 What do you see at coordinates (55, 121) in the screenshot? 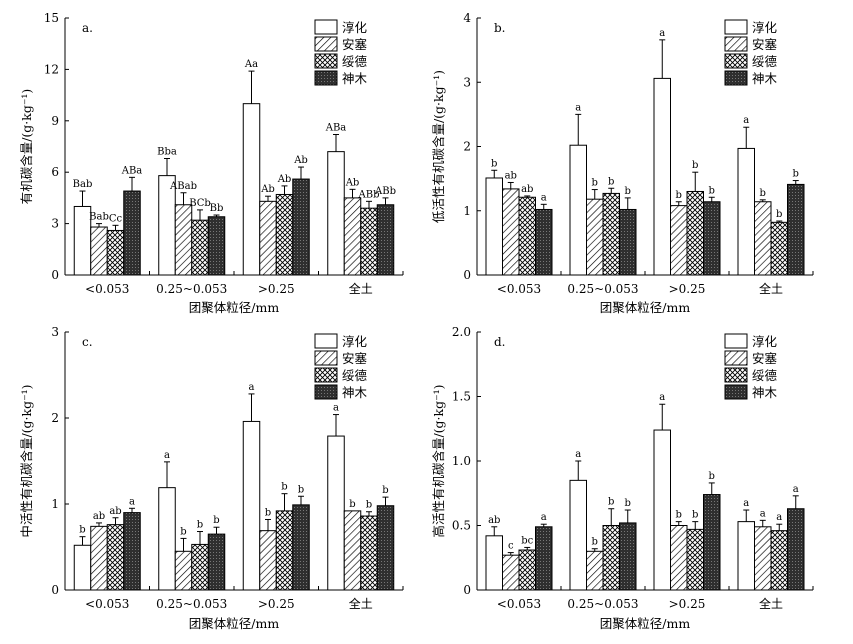
I see `y-tick-label: 9` at bounding box center [55, 121].